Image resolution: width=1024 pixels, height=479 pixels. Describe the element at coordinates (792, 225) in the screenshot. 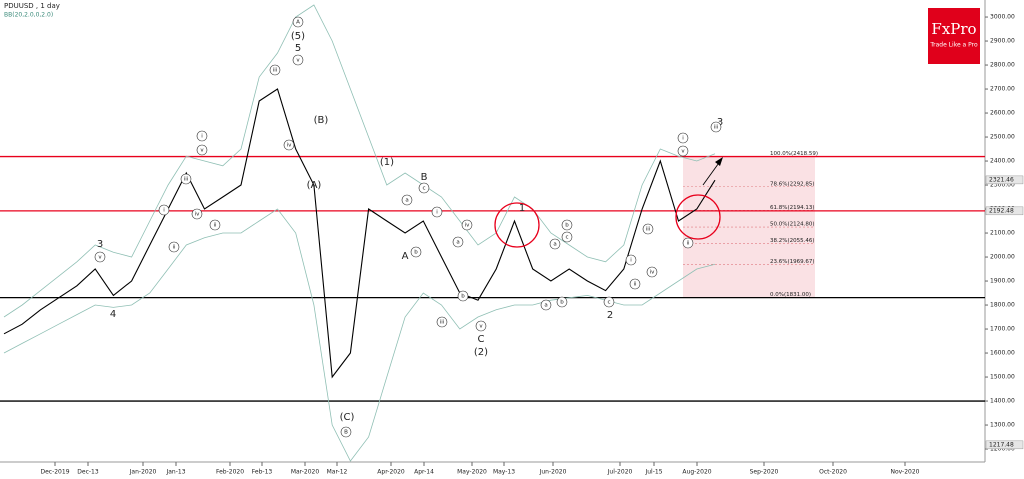

I see `fib-label: 50.0%(2124.80)` at that location.